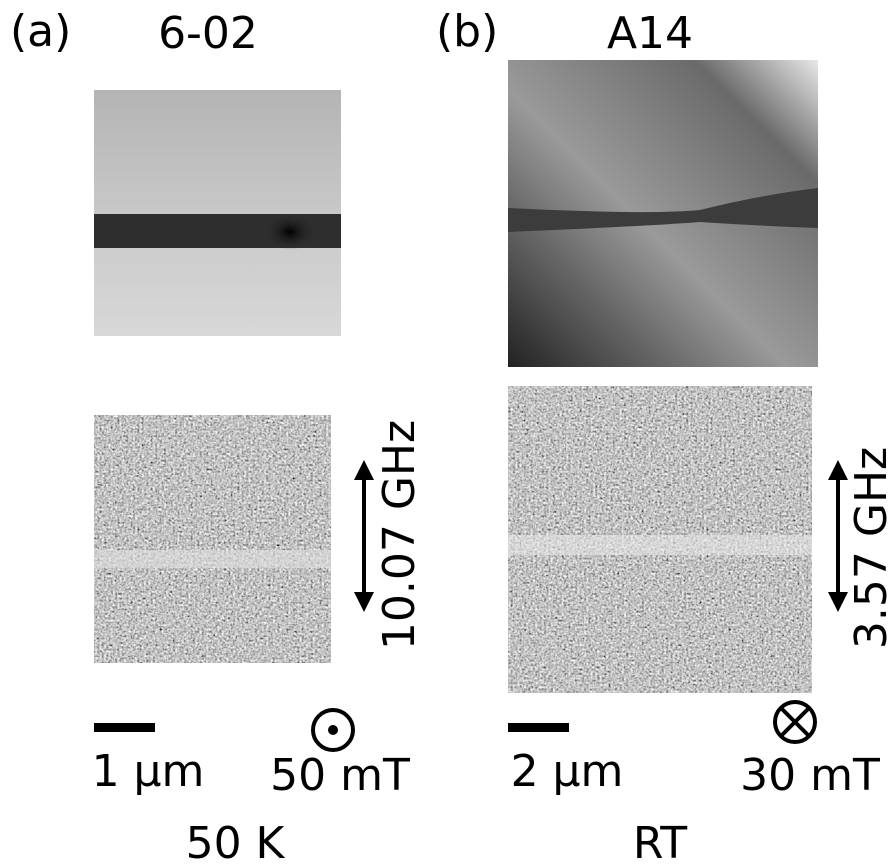 This screenshot has height=866, width=896. What do you see at coordinates (40, 31) in the screenshot?
I see `panel-label: (a)` at bounding box center [40, 31].